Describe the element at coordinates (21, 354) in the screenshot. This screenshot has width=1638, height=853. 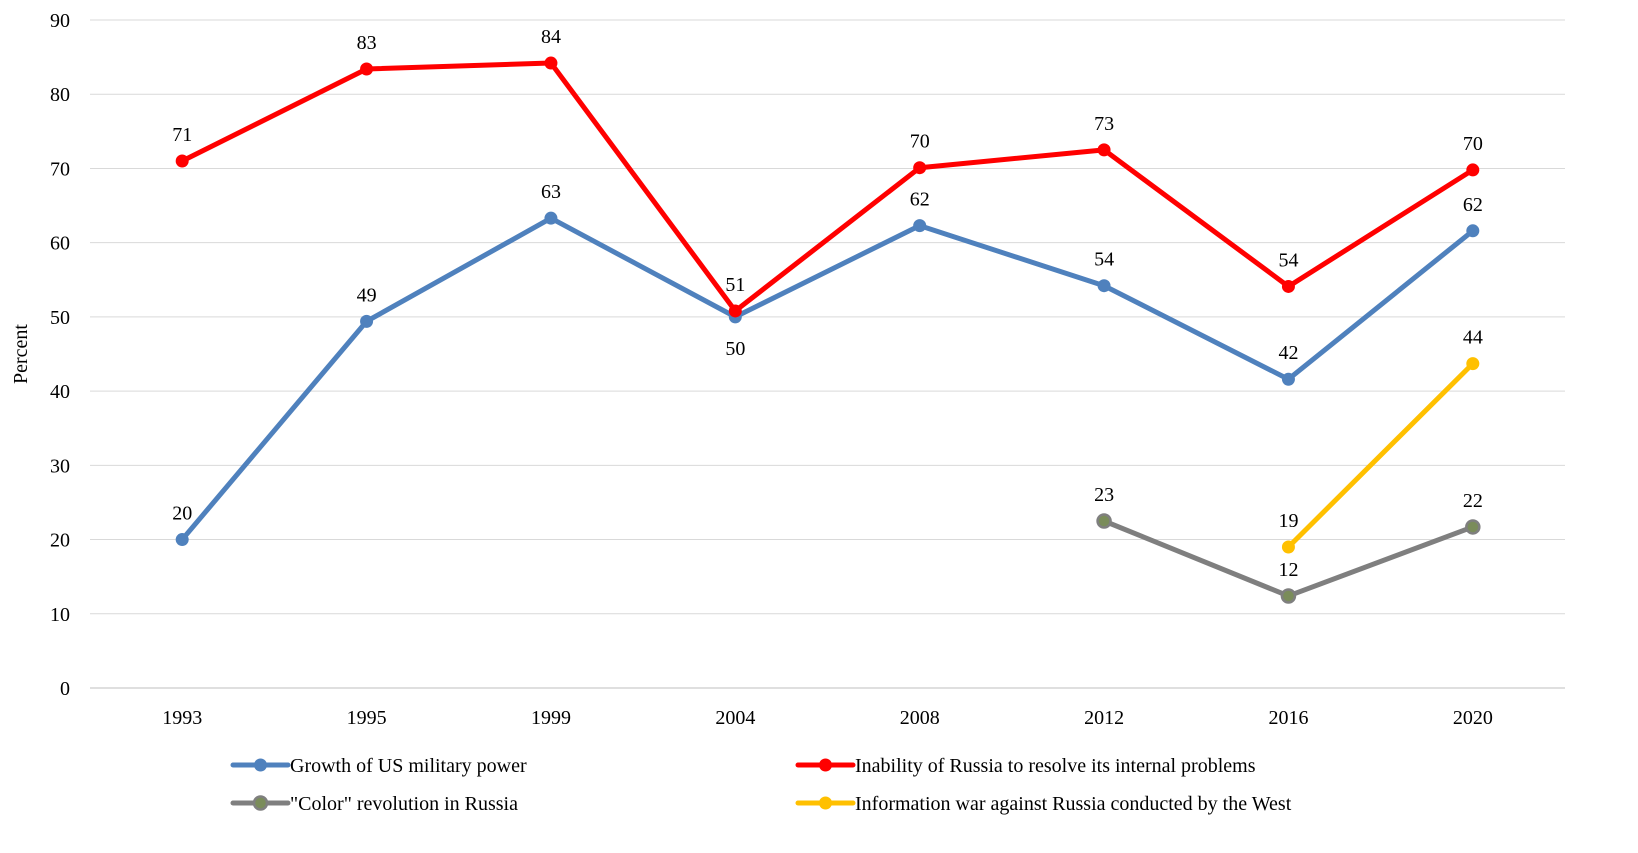
I see `y-axis-title: Percent` at that location.